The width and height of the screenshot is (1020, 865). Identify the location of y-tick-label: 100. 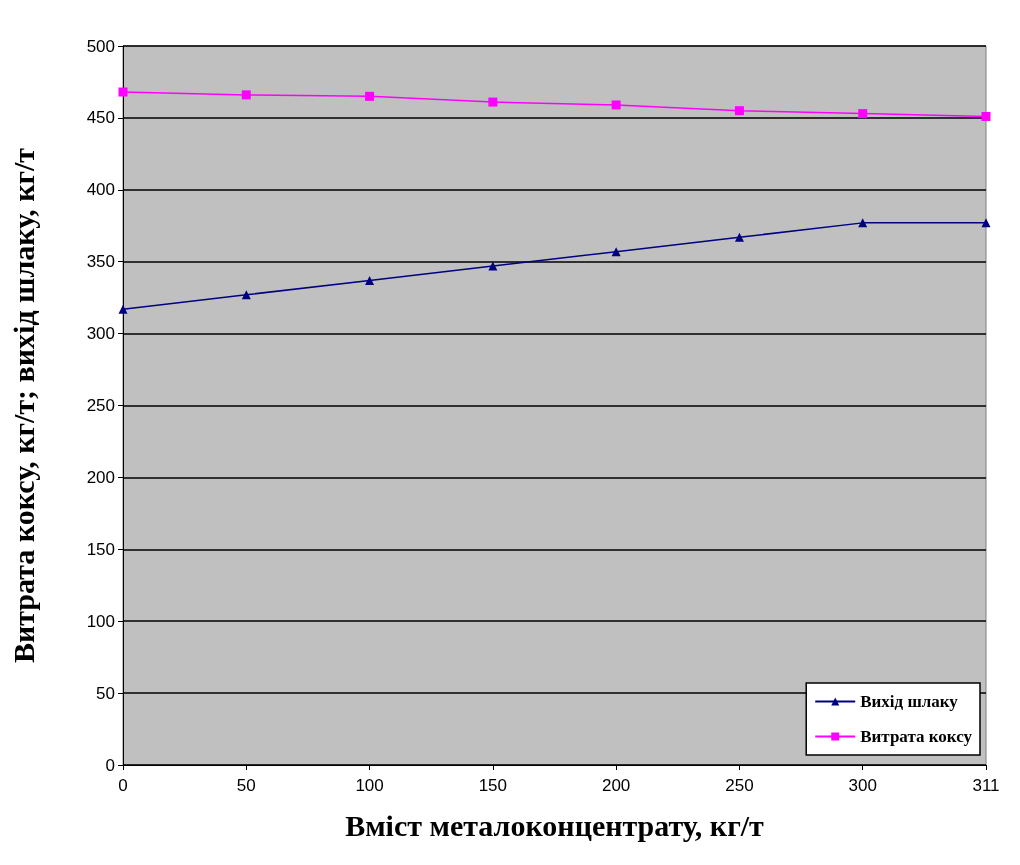
(100, 621).